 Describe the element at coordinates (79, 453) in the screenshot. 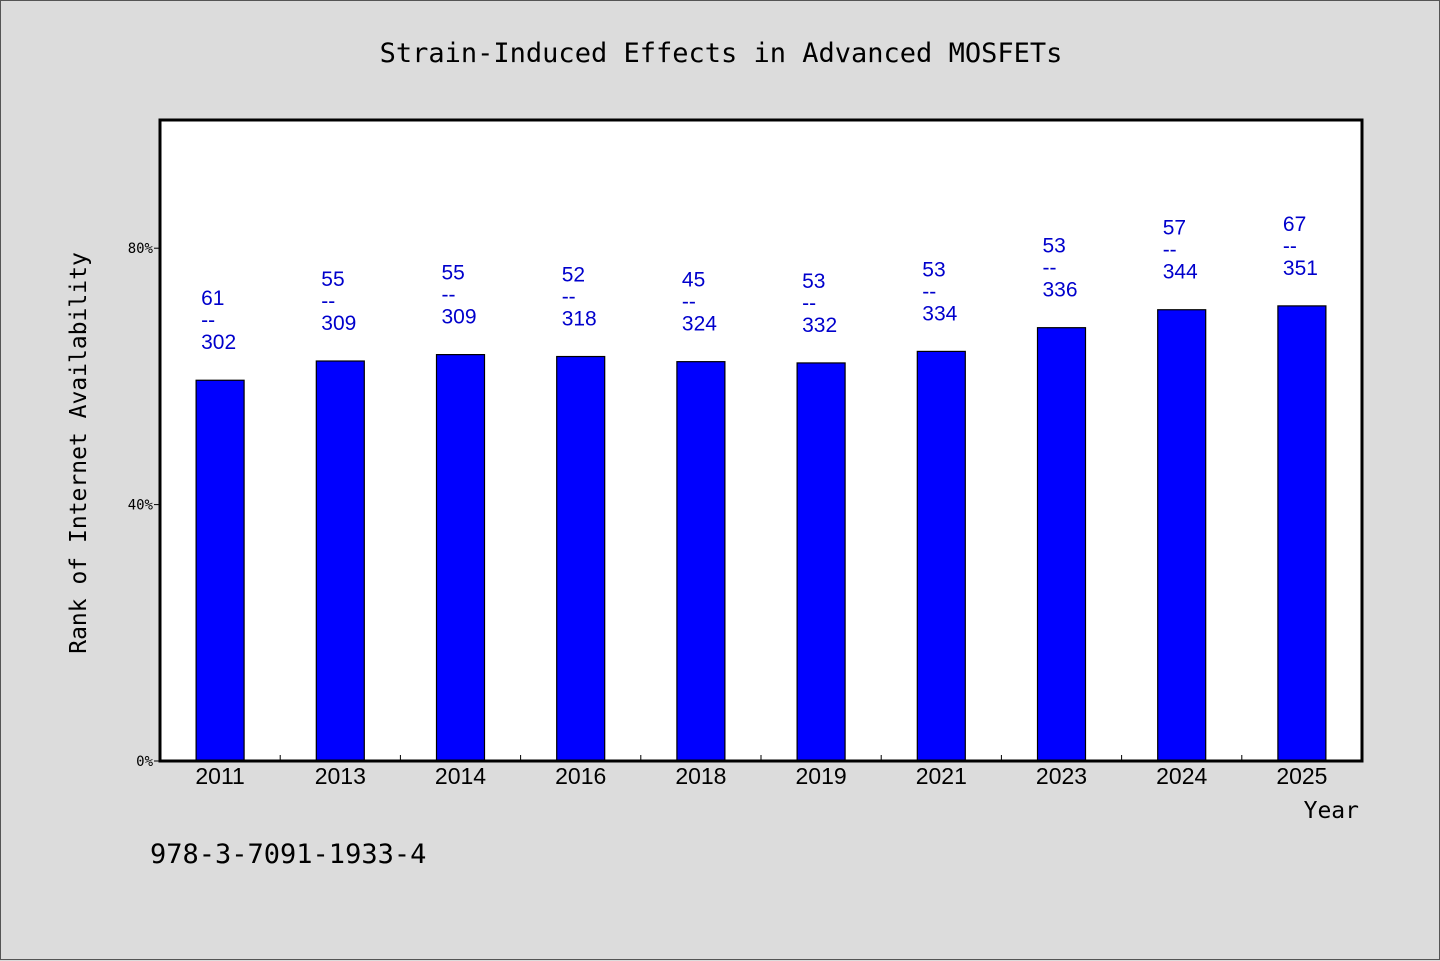

I see `y-axis-label: Rank of Internet Availability` at that location.